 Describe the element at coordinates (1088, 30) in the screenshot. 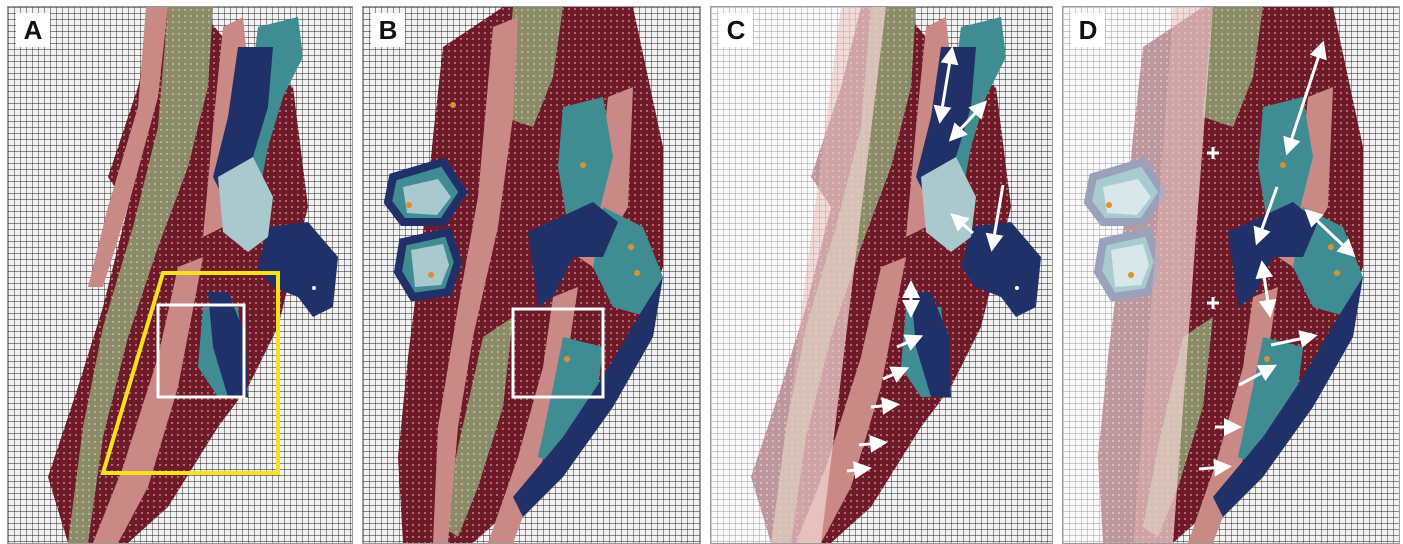

I see `panel-label-d: D` at that location.